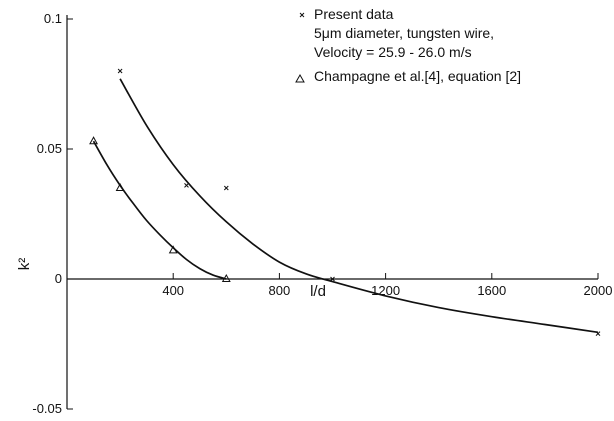 This screenshot has width=614, height=421. I want to click on y-tick-label: 0.05, so click(49, 148).